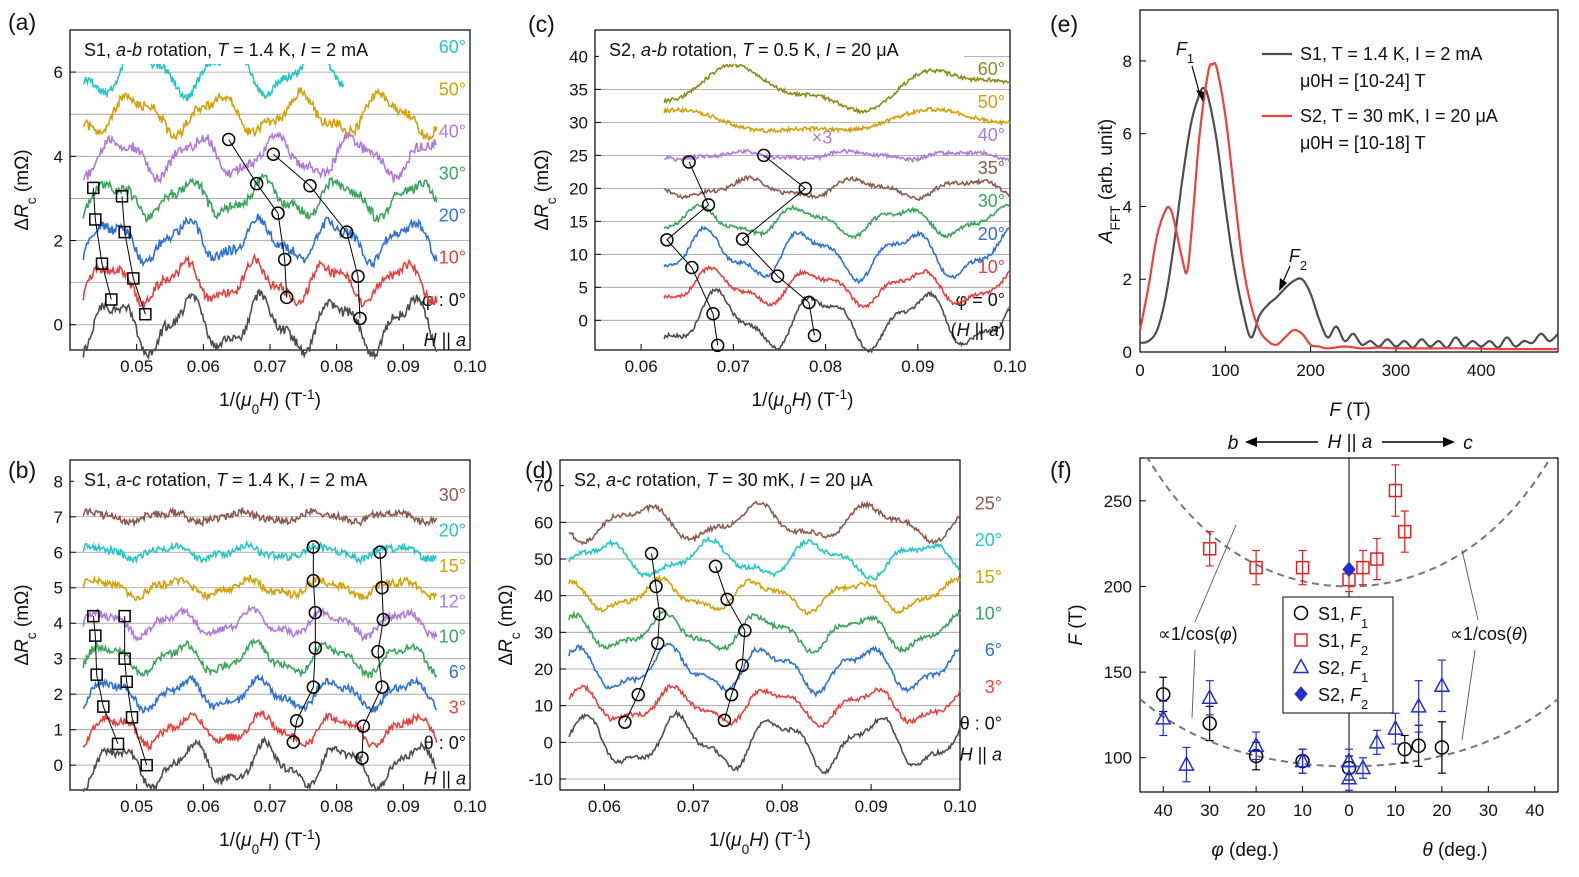  Describe the element at coordinates (837, 286) in the screenshot. I see `curve-10°` at that location.